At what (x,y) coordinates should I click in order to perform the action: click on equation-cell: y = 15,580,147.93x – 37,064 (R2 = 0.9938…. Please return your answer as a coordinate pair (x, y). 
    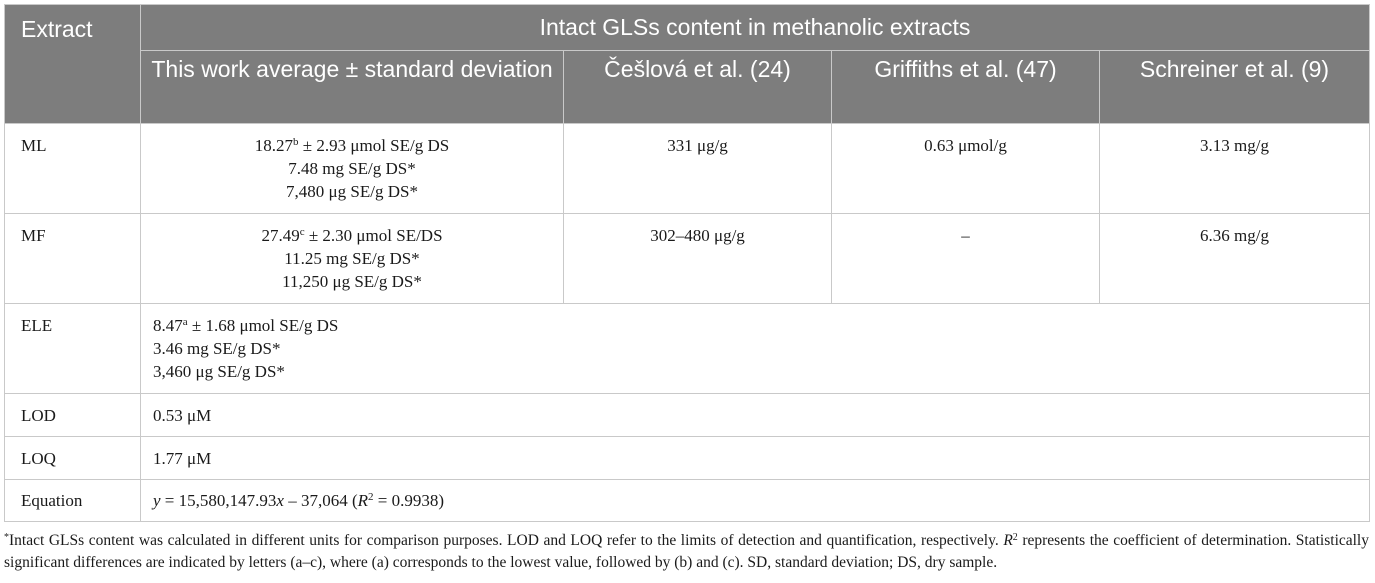
    Looking at the image, I should click on (755, 500).